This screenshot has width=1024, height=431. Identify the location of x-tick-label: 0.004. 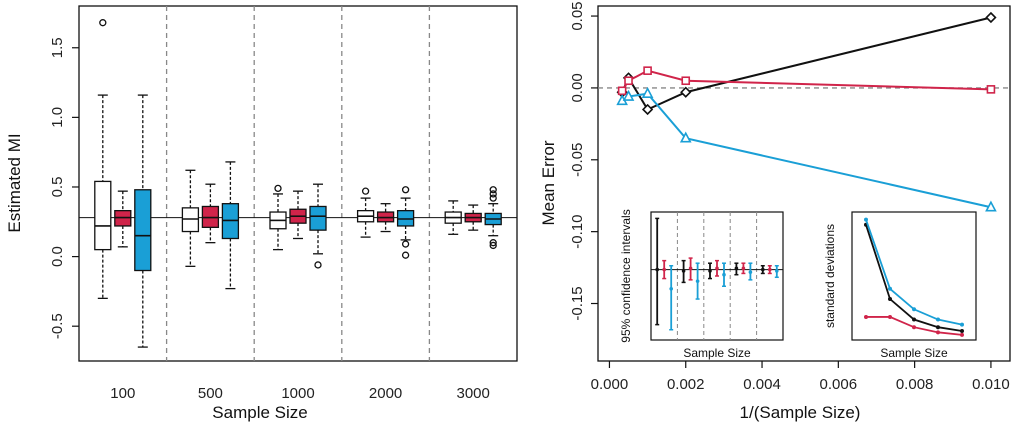
(762, 384).